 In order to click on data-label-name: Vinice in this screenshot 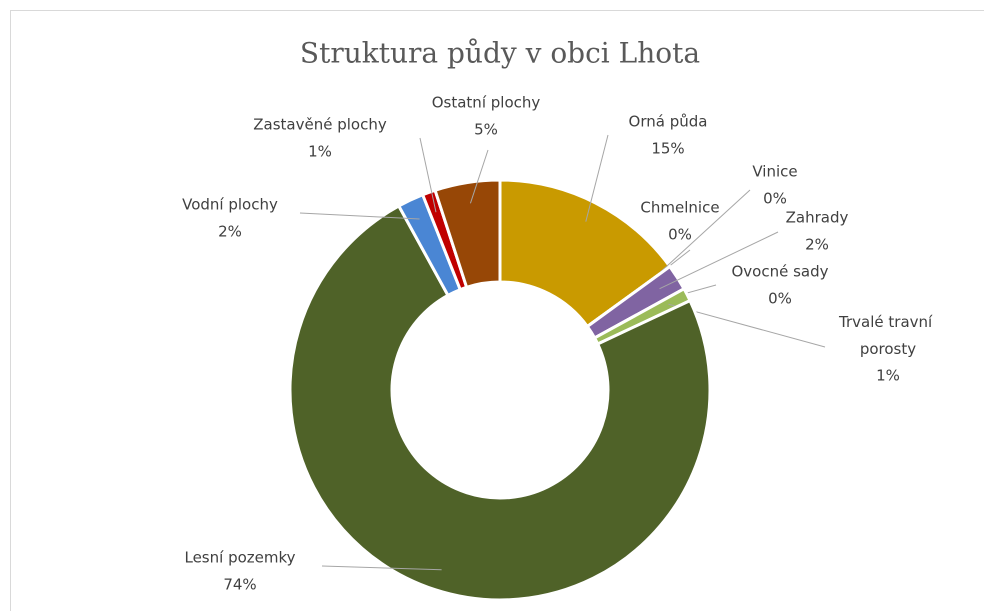, I will do `click(774, 172)`.